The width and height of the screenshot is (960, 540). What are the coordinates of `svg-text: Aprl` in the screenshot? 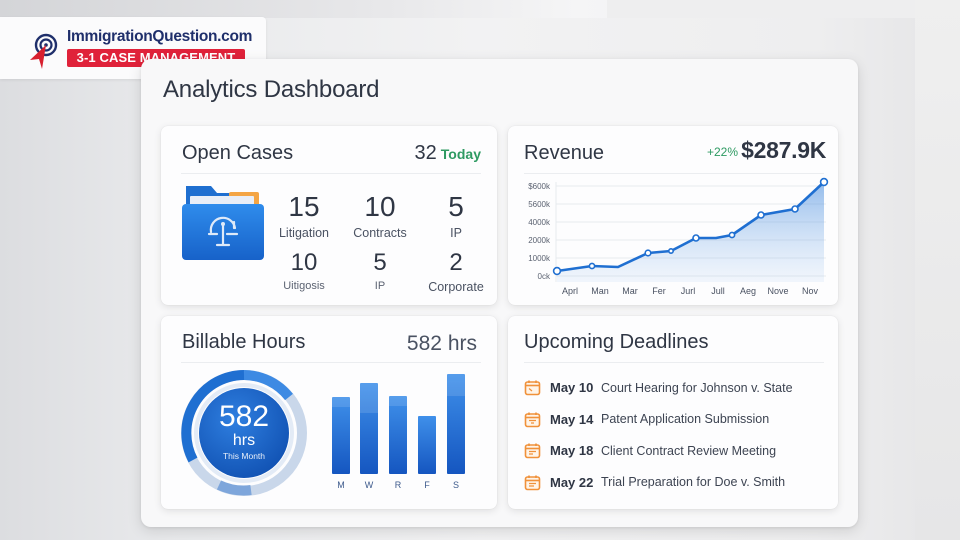 It's located at (570, 291).